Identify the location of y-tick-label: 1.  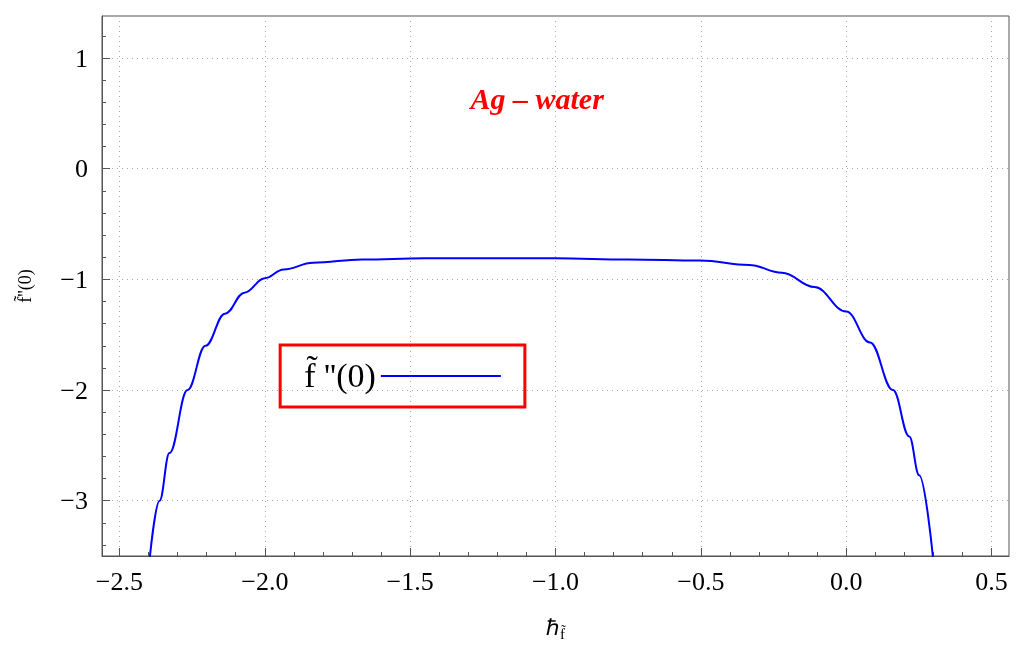
(81, 58).